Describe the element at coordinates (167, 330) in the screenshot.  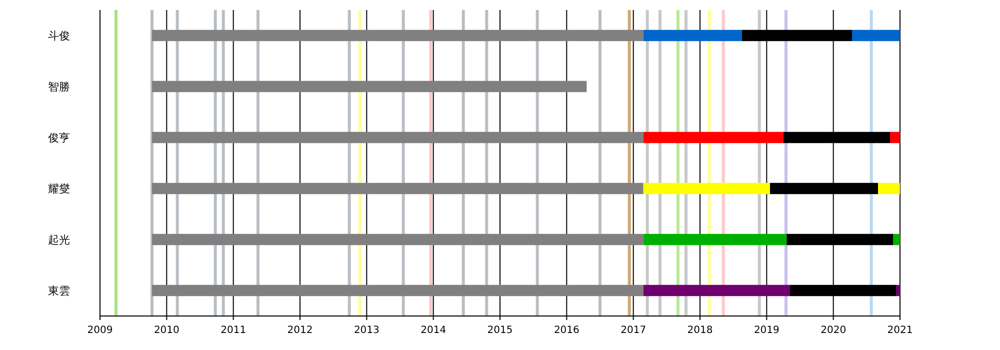
I see `x-tick-label: 2010` at that location.